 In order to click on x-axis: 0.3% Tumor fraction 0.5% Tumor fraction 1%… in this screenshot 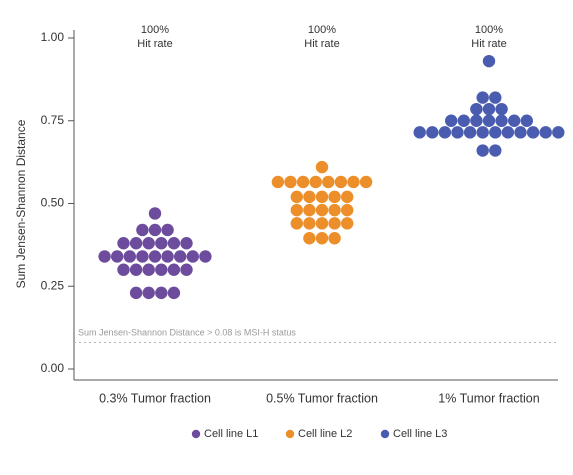, I will do `click(316, 392)`.